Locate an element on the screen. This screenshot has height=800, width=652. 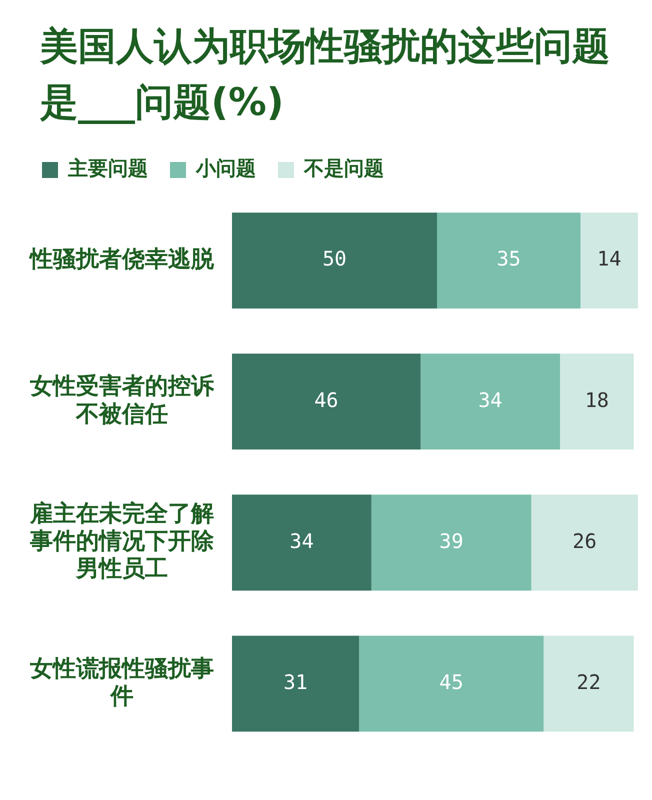
data-label: 22 is located at coordinates (588, 682).